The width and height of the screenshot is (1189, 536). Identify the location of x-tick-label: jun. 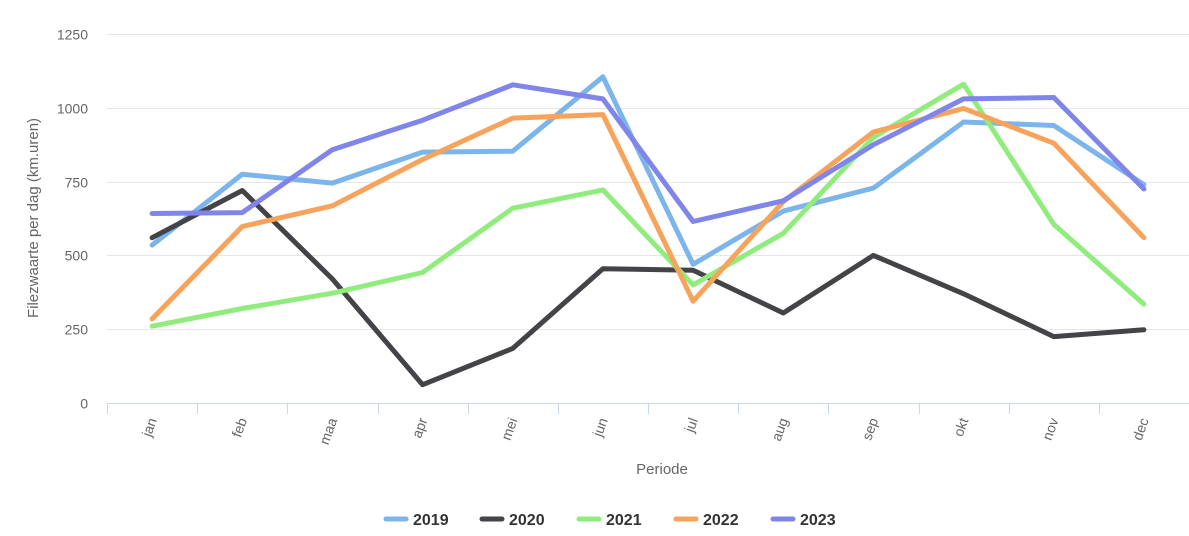
(600, 428).